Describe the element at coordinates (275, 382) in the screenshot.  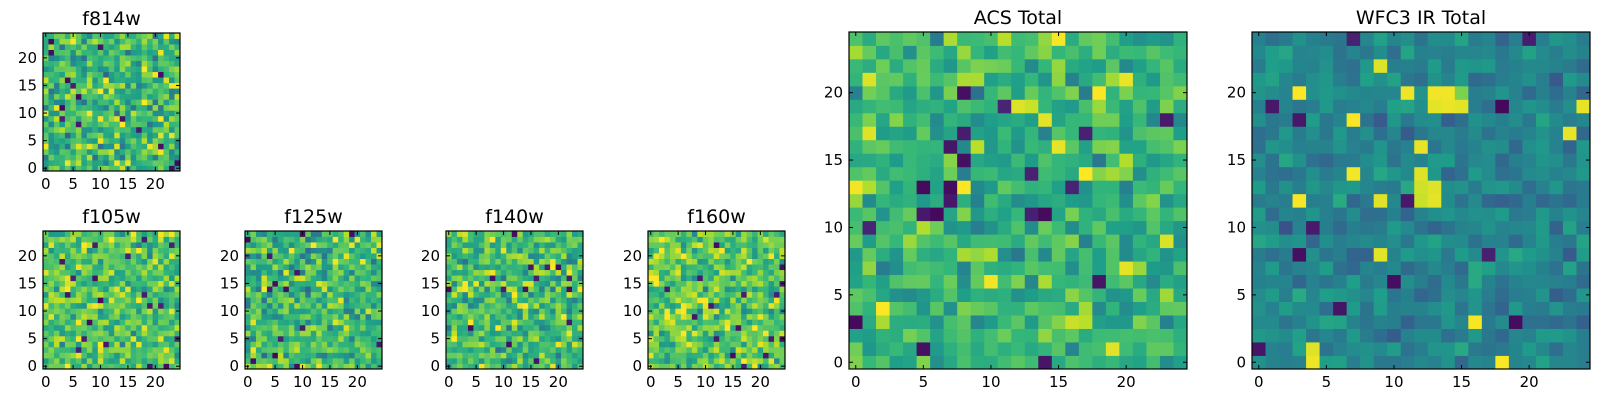
I see `x-tick-label: 5` at that location.